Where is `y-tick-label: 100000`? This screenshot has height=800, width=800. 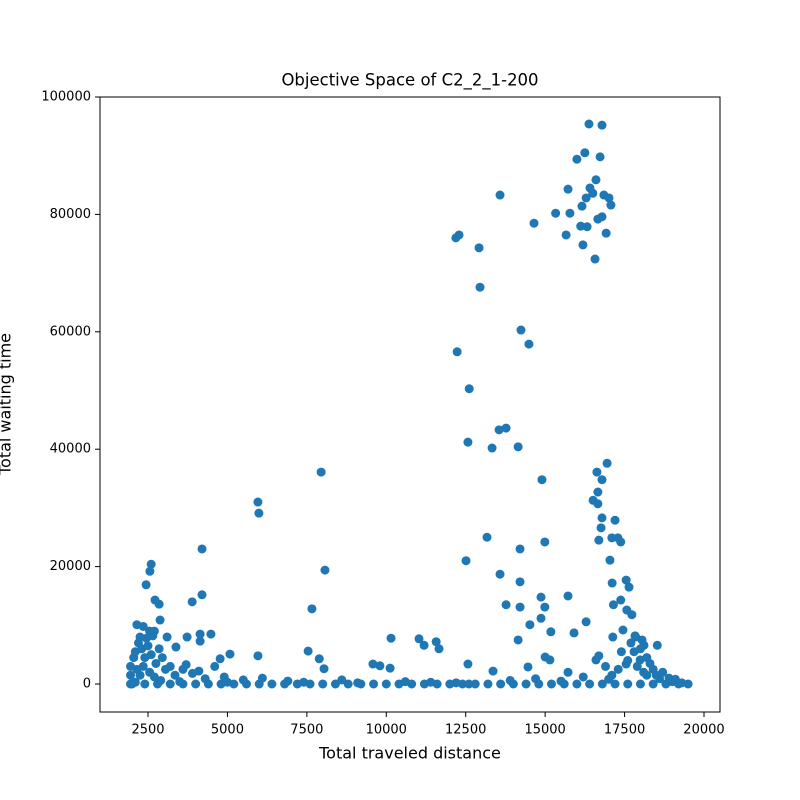
y-tick-label: 100000 is located at coordinates (66, 97).